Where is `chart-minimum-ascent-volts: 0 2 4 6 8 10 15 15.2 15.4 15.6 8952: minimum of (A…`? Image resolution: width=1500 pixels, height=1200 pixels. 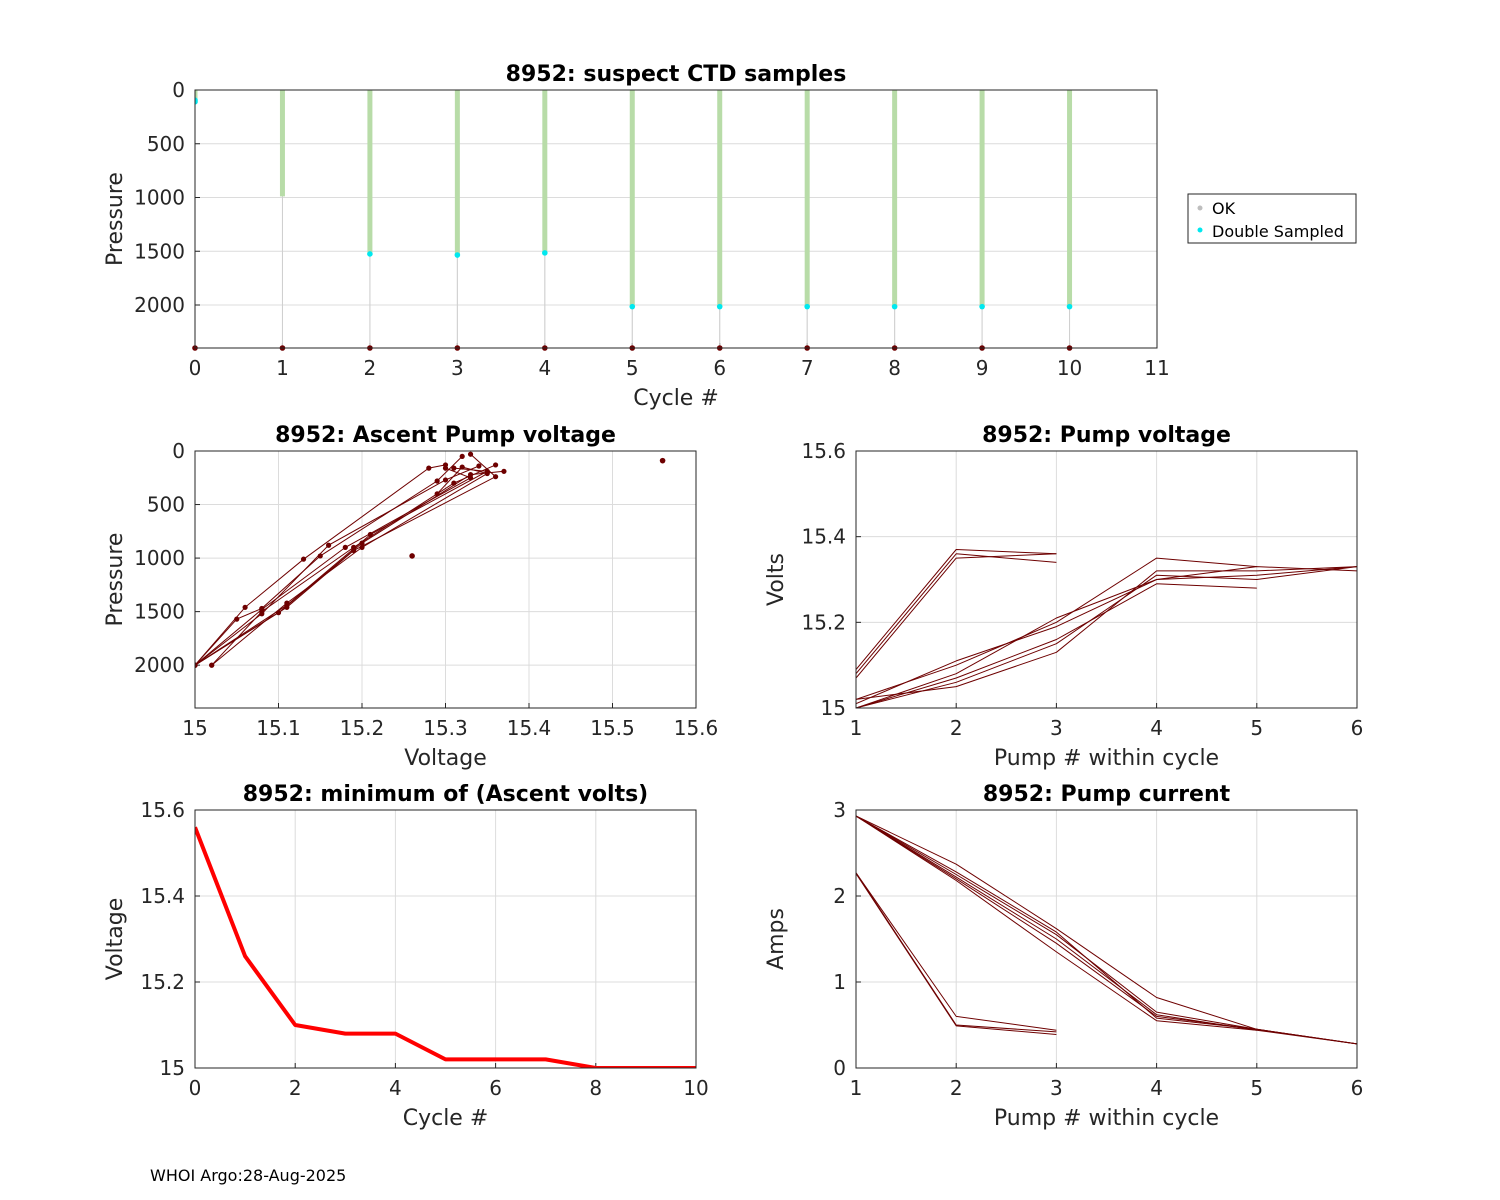
chart-minimum-ascent-volts: 0 2 4 6 8 10 15 15.2 15.4 15.6 8952: minimum of (A… is located at coordinates (406, 956).